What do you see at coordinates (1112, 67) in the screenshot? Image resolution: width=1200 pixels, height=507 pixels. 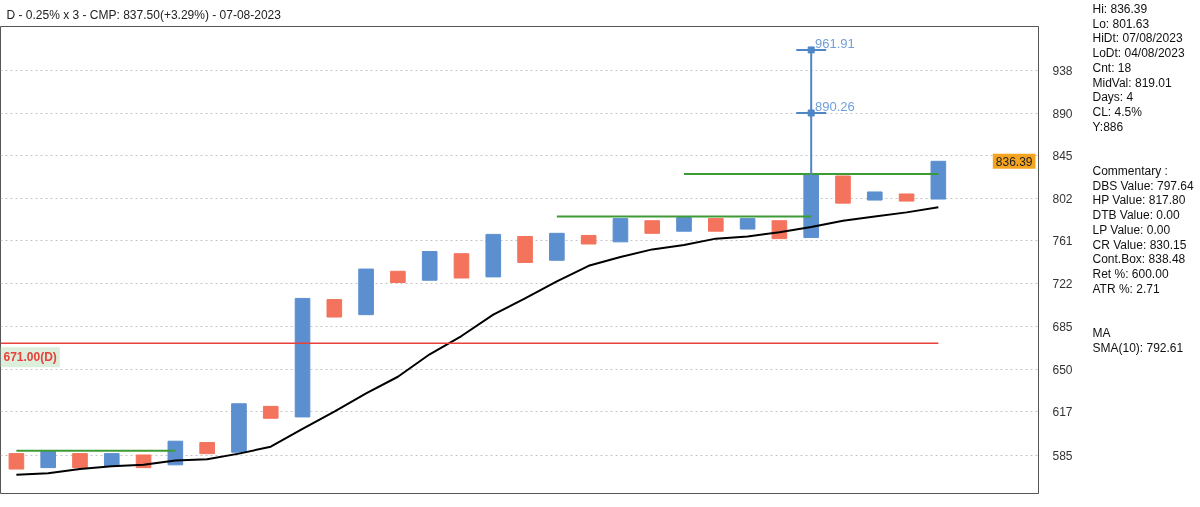 I see `text: Cnt: 18` at bounding box center [1112, 67].